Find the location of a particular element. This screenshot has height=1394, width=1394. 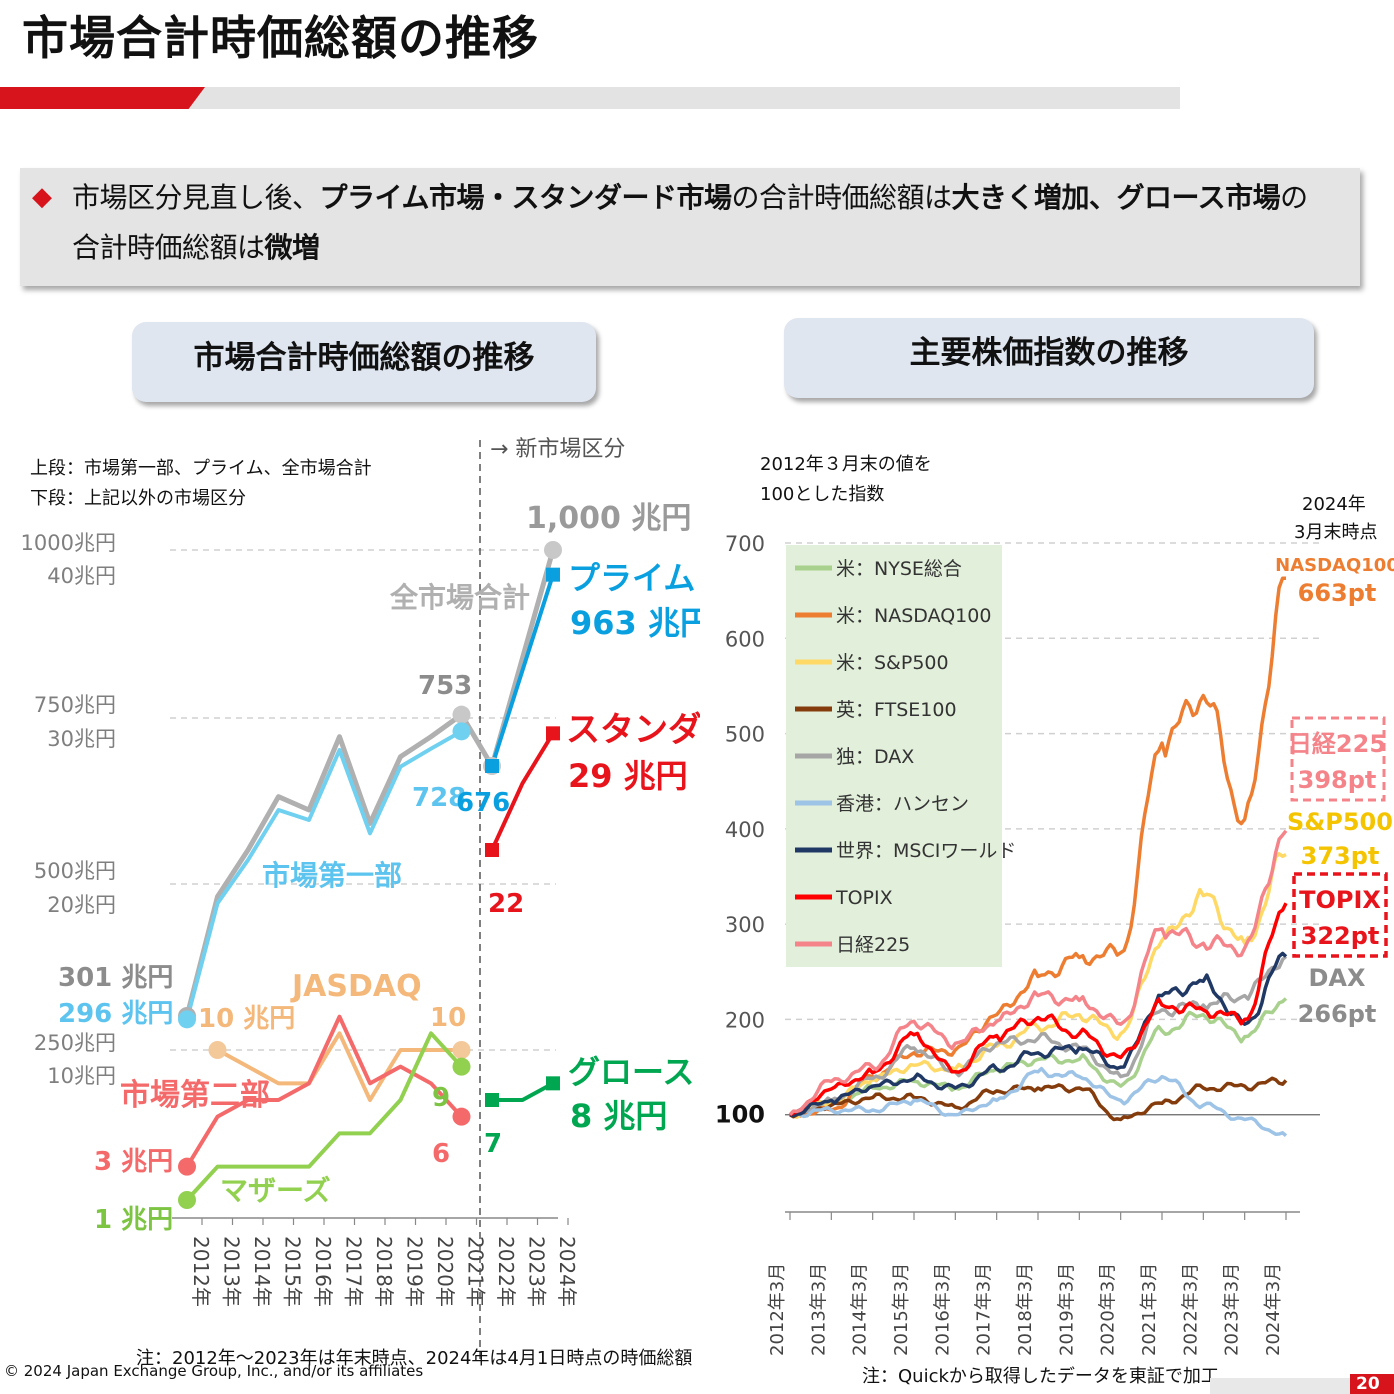

data-label: 29 兆円 is located at coordinates (628, 776).